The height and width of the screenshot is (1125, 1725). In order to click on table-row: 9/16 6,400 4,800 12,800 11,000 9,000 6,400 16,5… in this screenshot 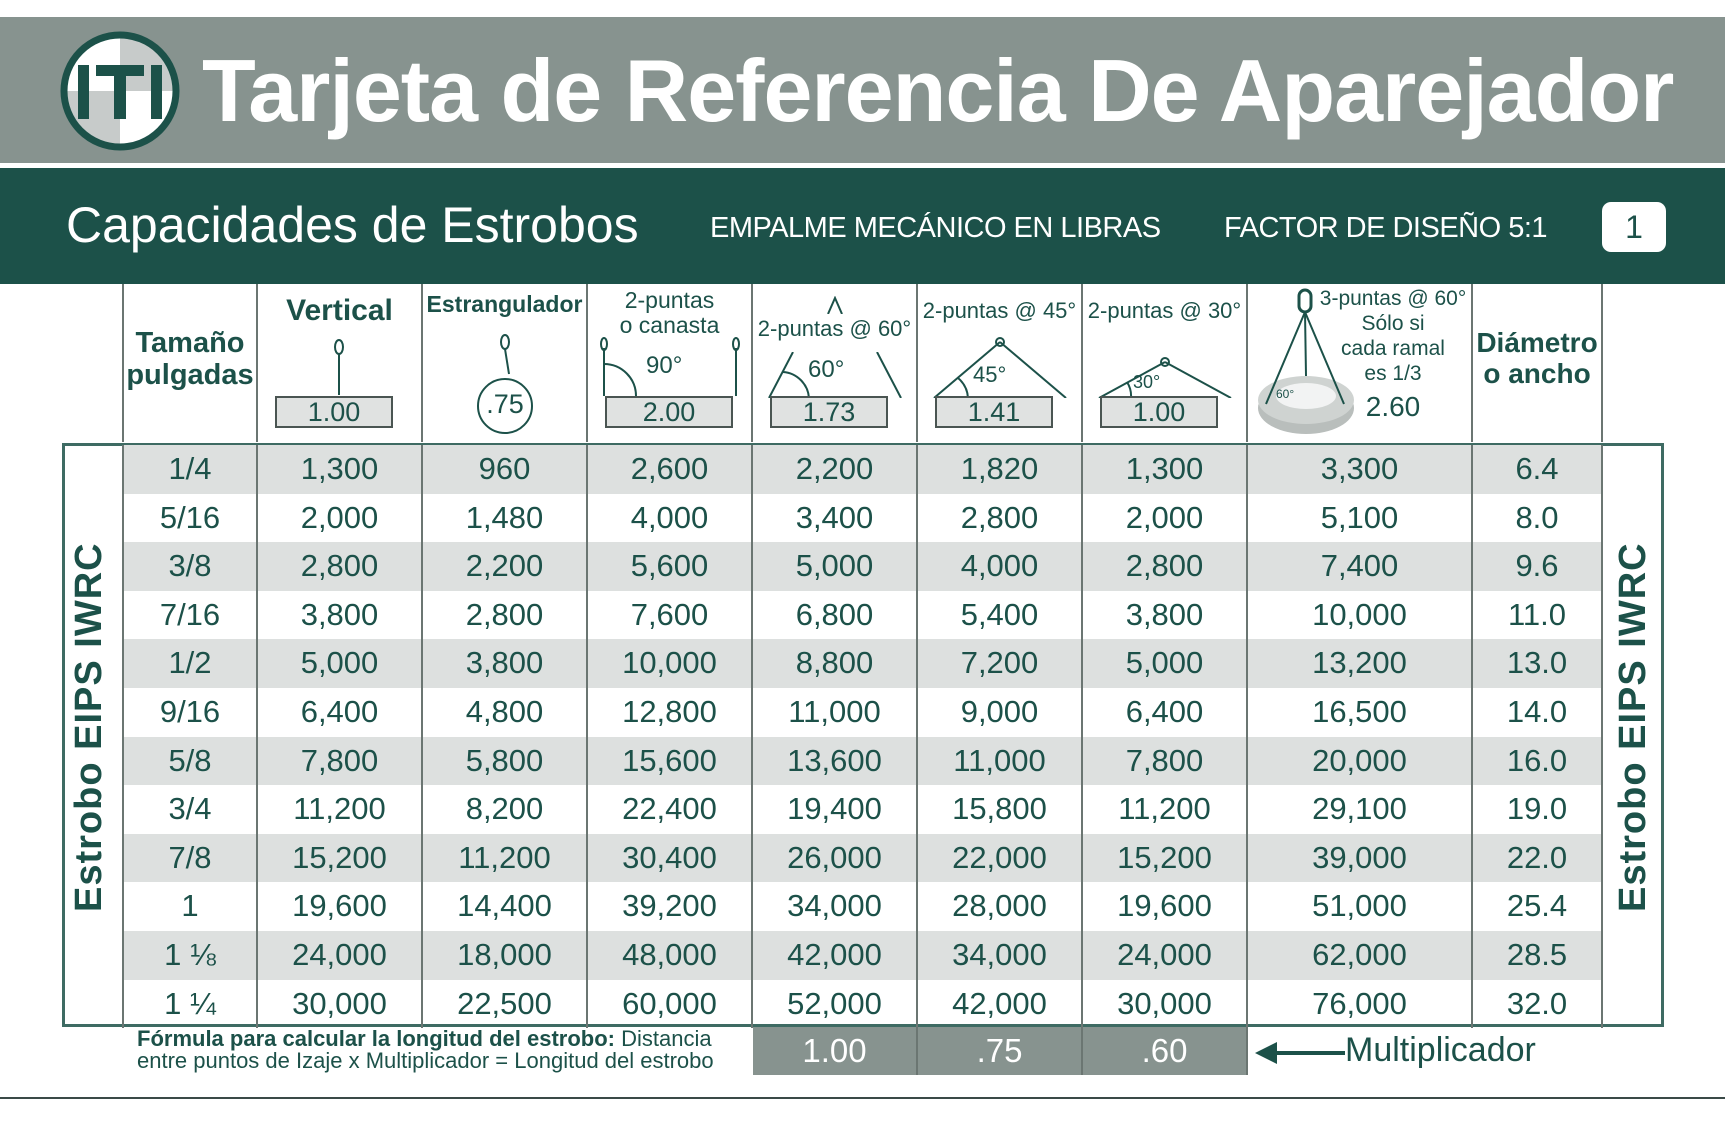, I will do `click(862, 712)`.